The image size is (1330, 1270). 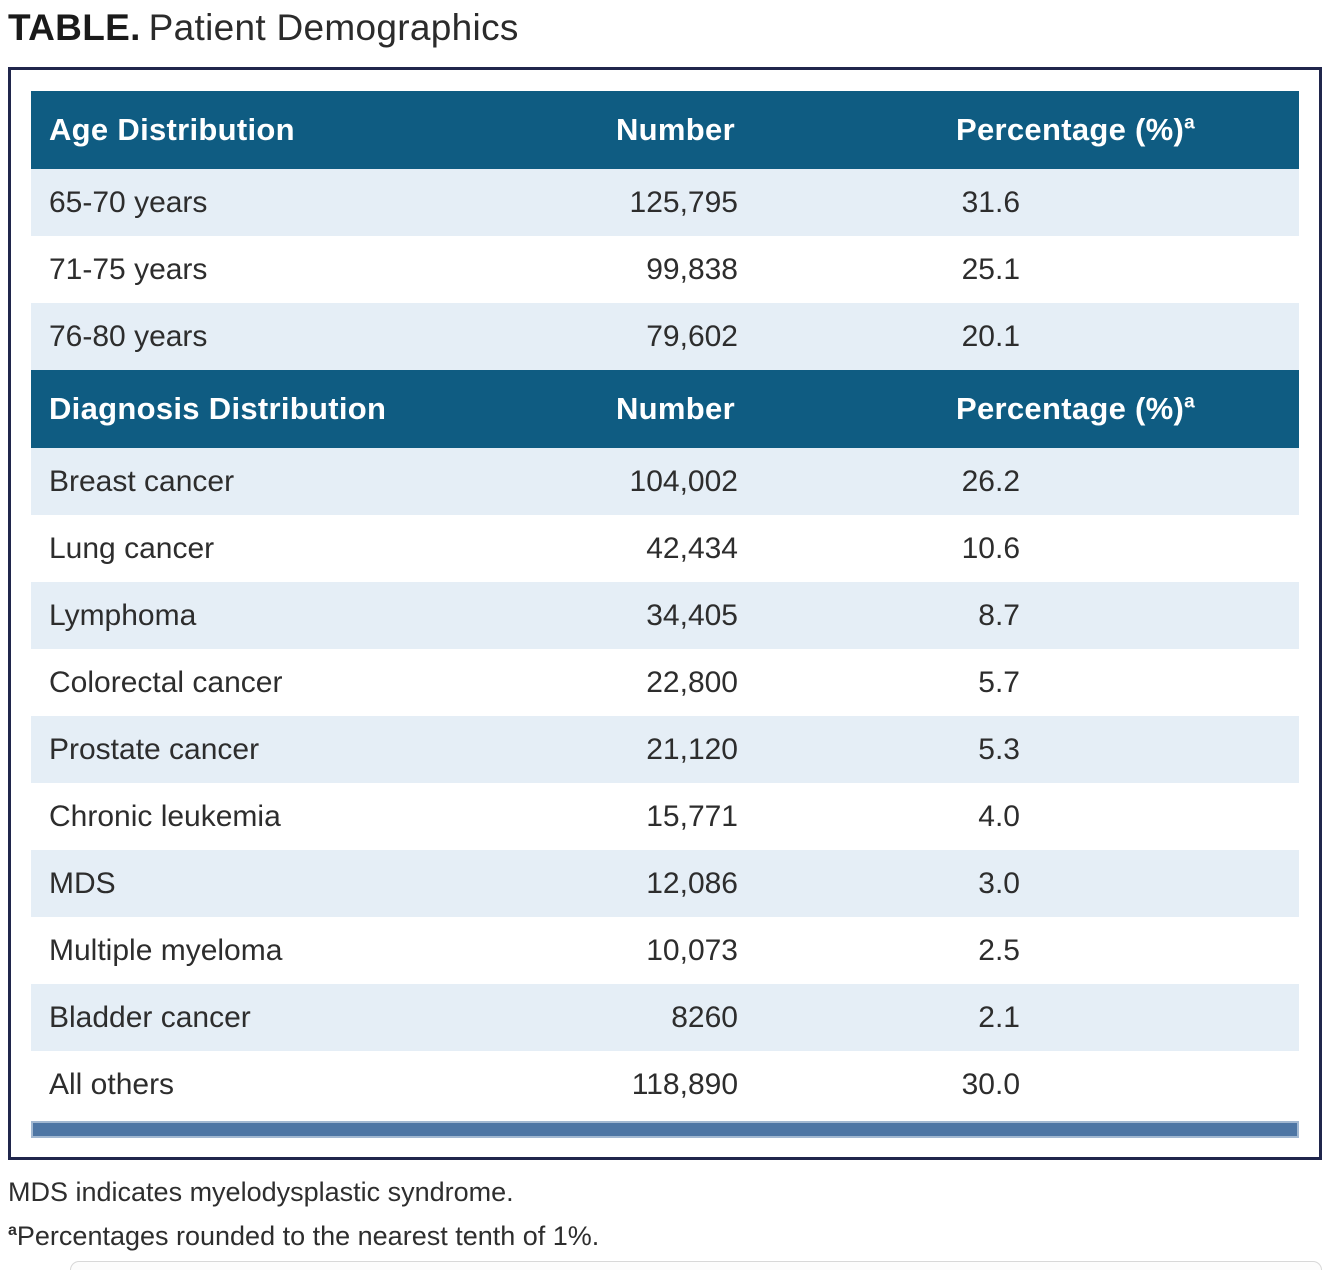 I want to click on table-row: Chronic leukemia 15,771 4.0, so click(x=665, y=817).